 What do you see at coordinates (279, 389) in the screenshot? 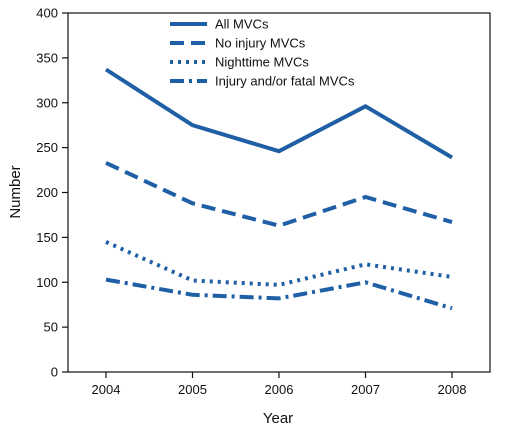
I see `x-tick-label: 2006` at bounding box center [279, 389].